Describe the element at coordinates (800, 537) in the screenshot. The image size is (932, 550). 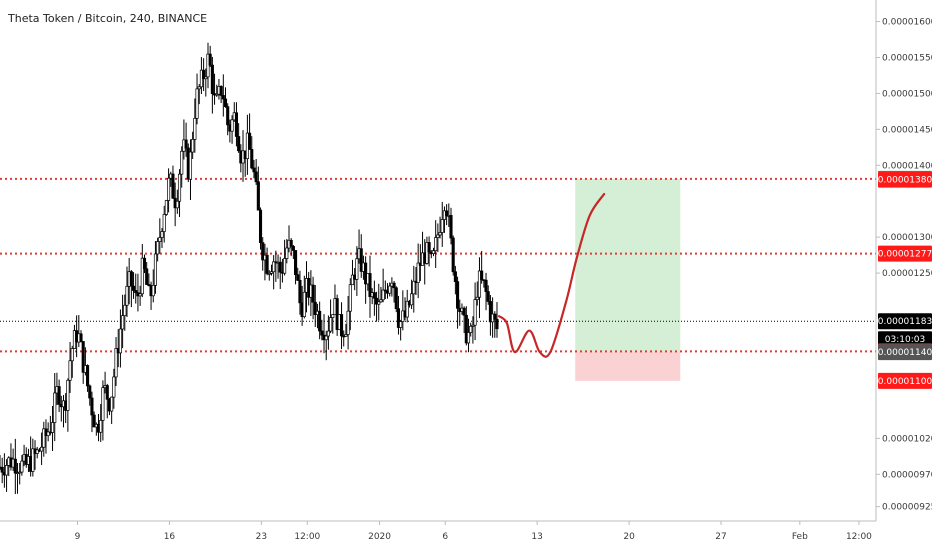
I see `x-tick-label-9: Feb` at that location.